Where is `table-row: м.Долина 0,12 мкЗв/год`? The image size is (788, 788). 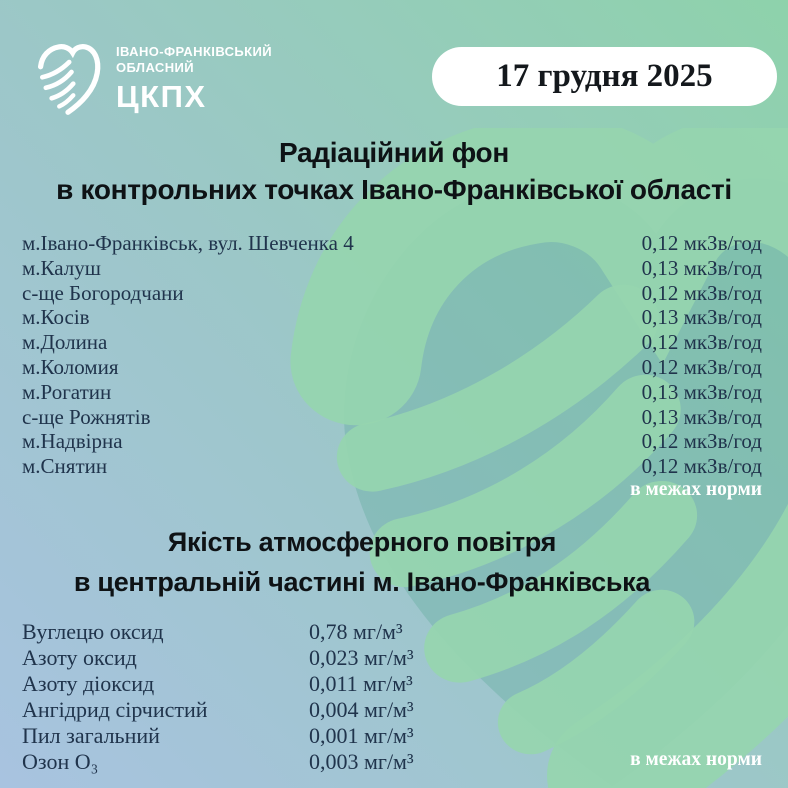
table-row: м.Долина 0,12 мкЗв/год is located at coordinates (392, 342).